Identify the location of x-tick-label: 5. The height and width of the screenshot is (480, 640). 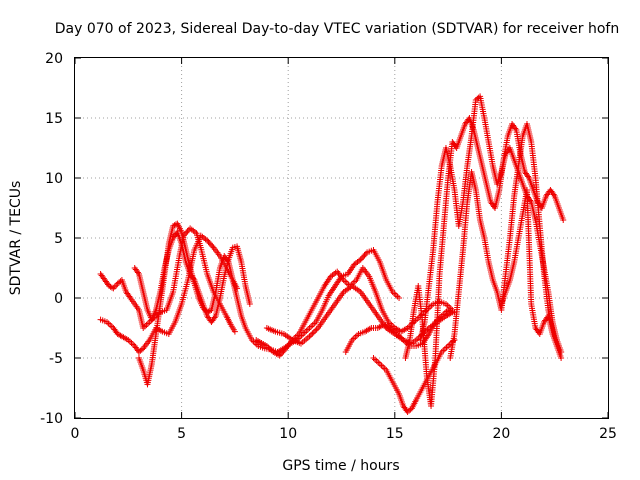
(181, 434).